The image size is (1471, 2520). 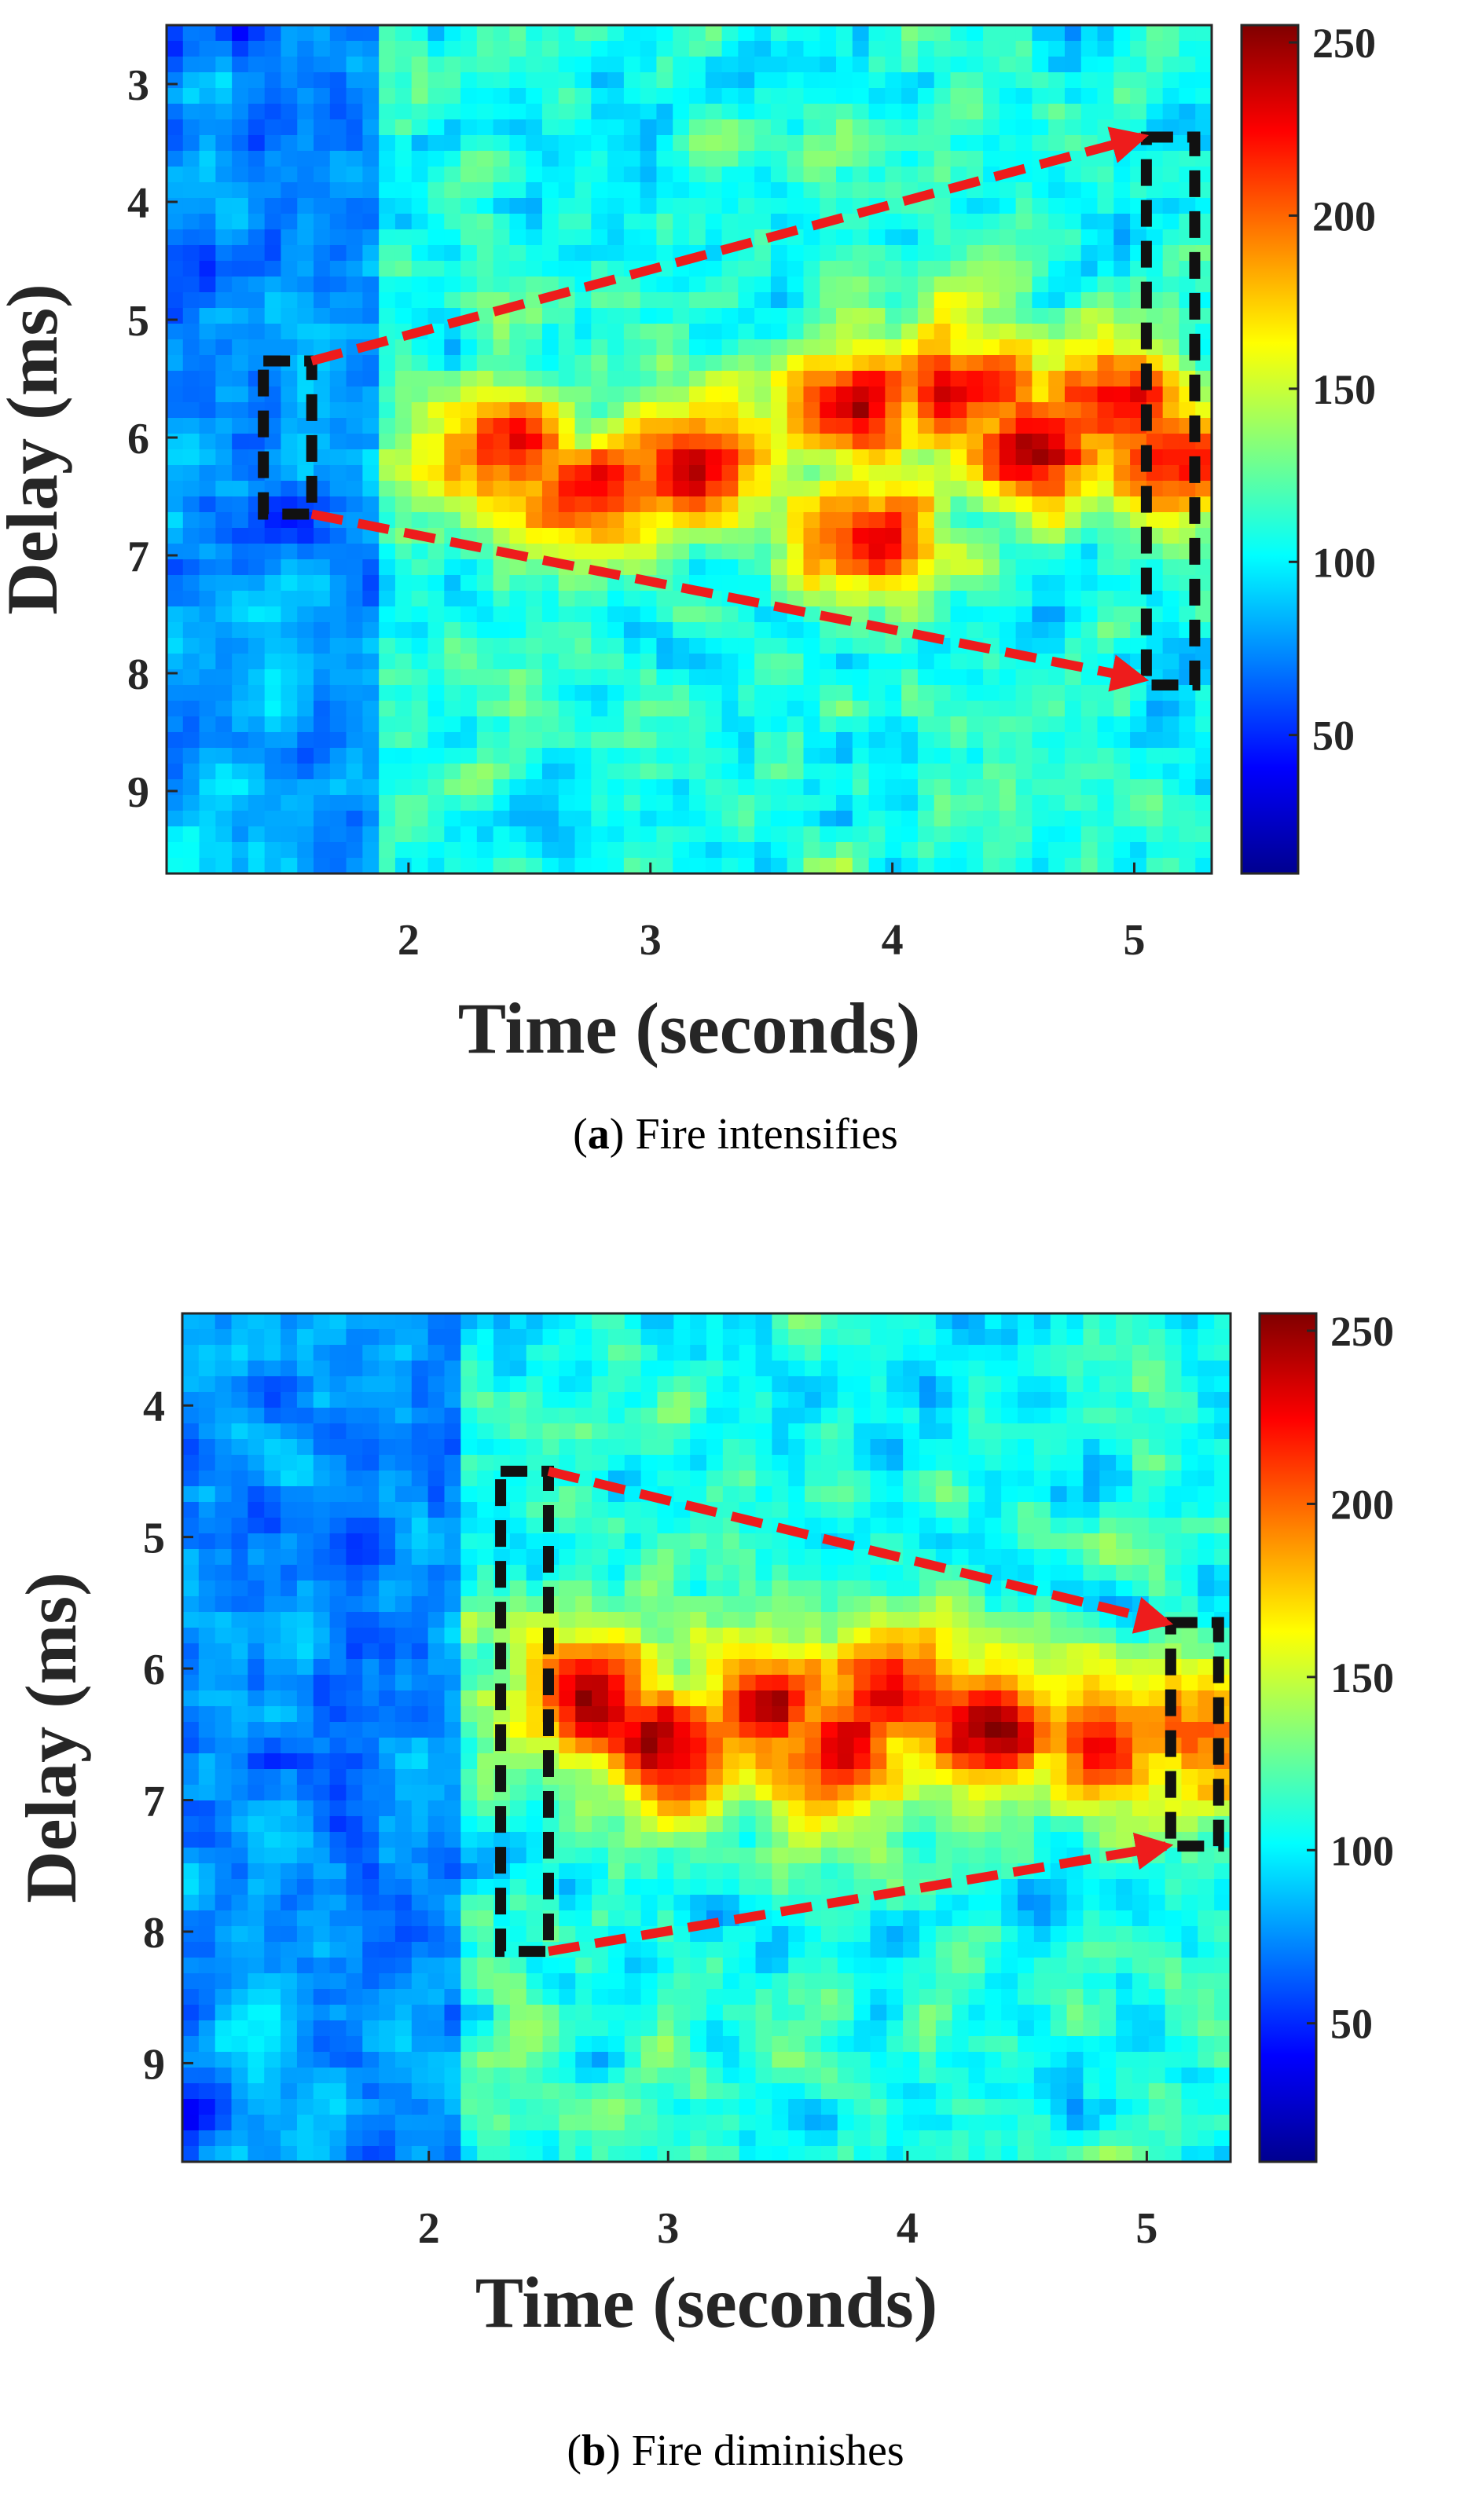 What do you see at coordinates (138, 321) in the screenshot?
I see `y-tick-label: 5` at bounding box center [138, 321].